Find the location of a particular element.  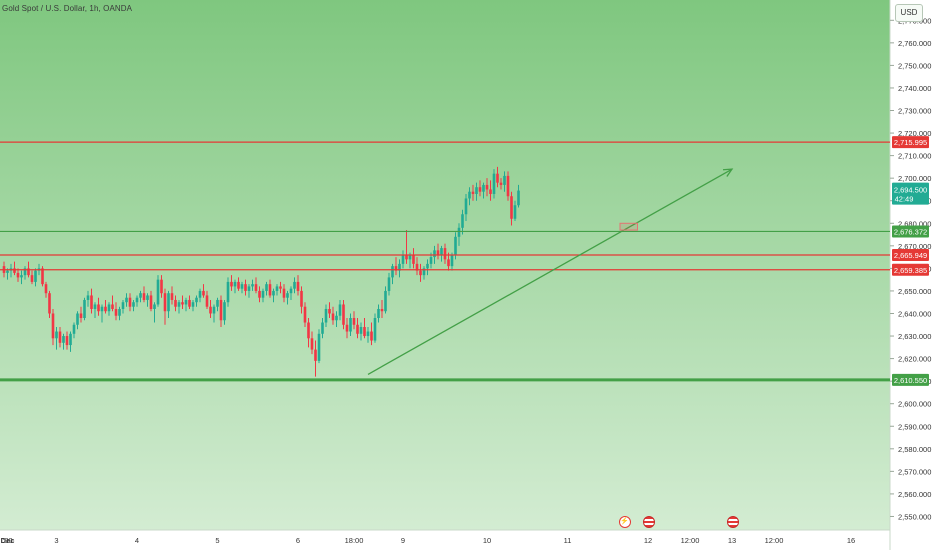

lightning-icon: ⚡ is located at coordinates (624, 522).